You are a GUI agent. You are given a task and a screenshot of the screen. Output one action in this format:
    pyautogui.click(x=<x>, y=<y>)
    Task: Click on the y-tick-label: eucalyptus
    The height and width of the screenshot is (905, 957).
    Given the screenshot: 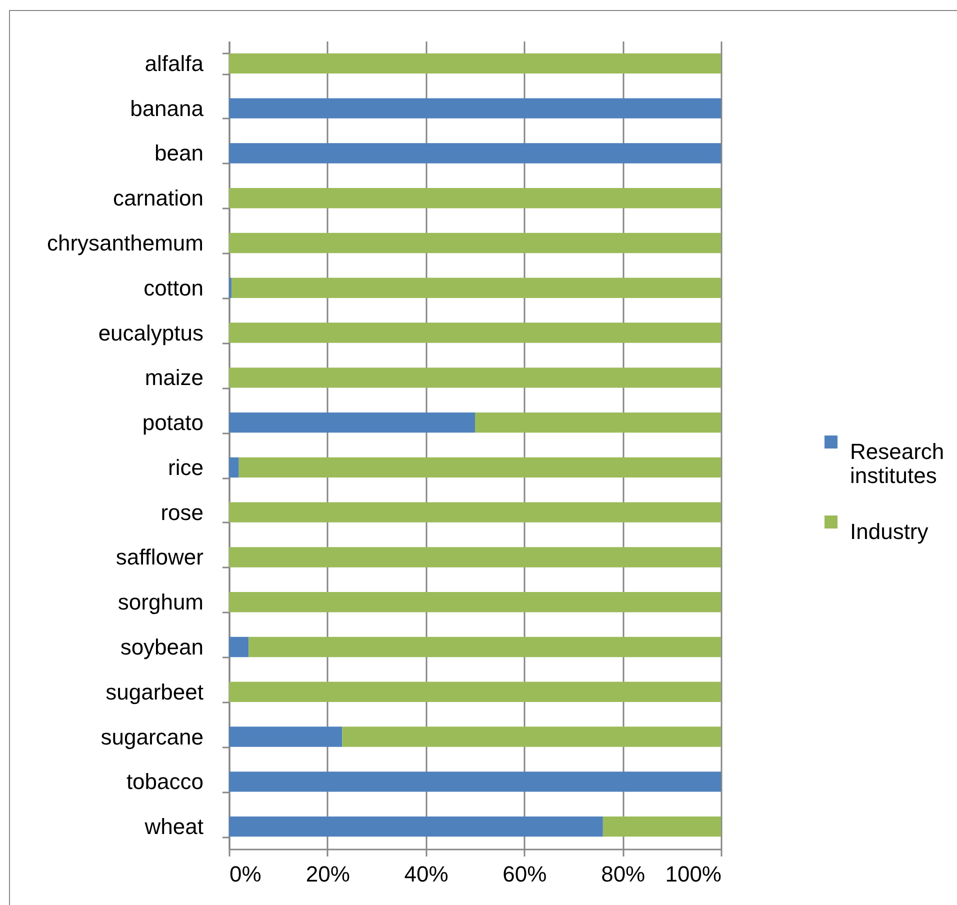 What is the action you would take?
    pyautogui.click(x=151, y=333)
    